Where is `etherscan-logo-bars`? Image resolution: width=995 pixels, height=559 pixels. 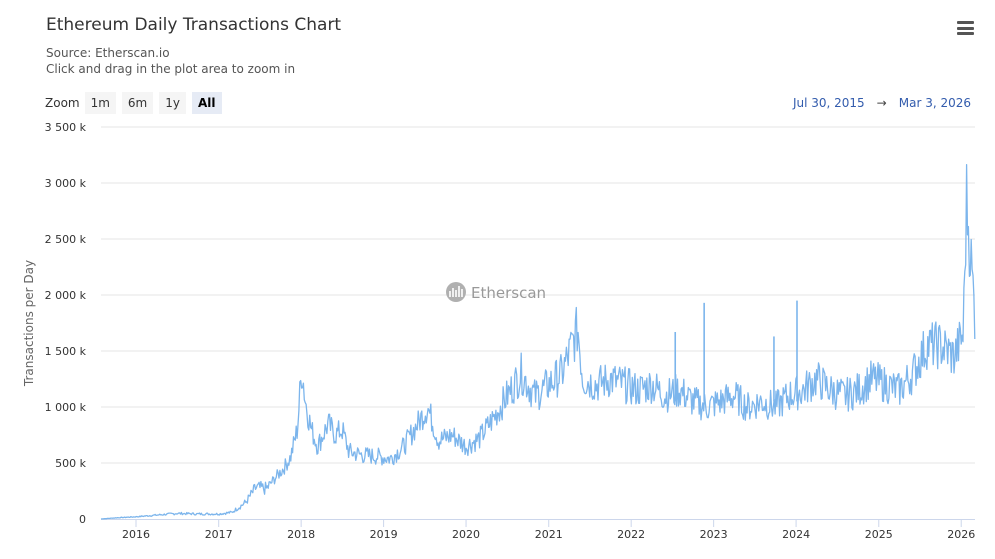
etherscan-logo-bars is located at coordinates (456, 291).